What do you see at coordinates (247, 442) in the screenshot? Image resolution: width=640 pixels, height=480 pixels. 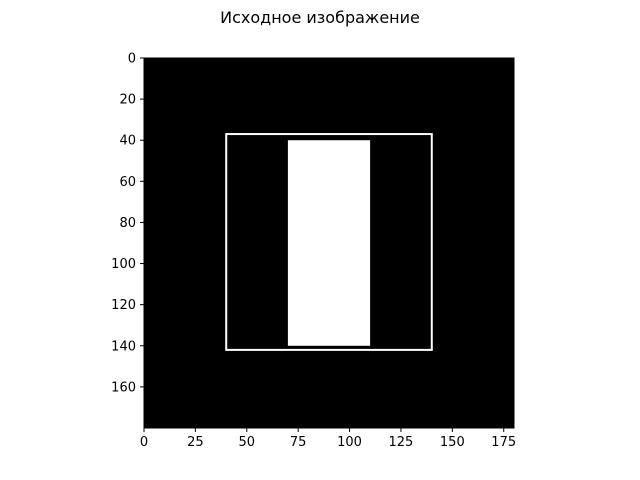 I see `x-tick-label: 50` at bounding box center [247, 442].